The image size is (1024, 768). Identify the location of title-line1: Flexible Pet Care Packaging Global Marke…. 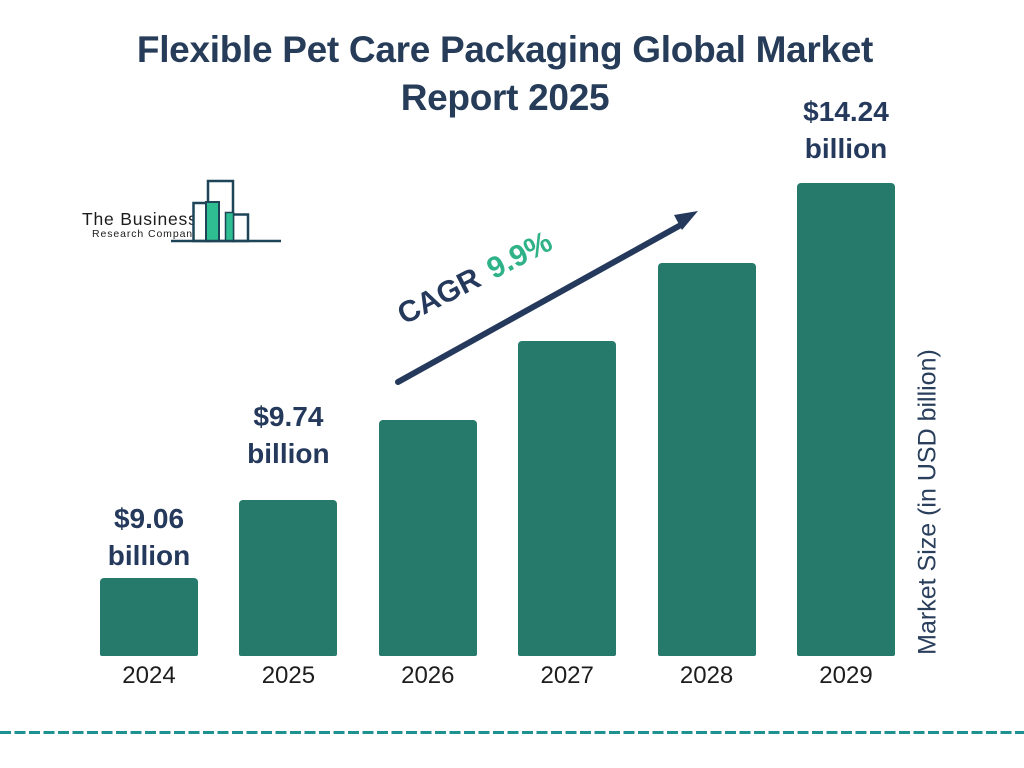
(505, 49).